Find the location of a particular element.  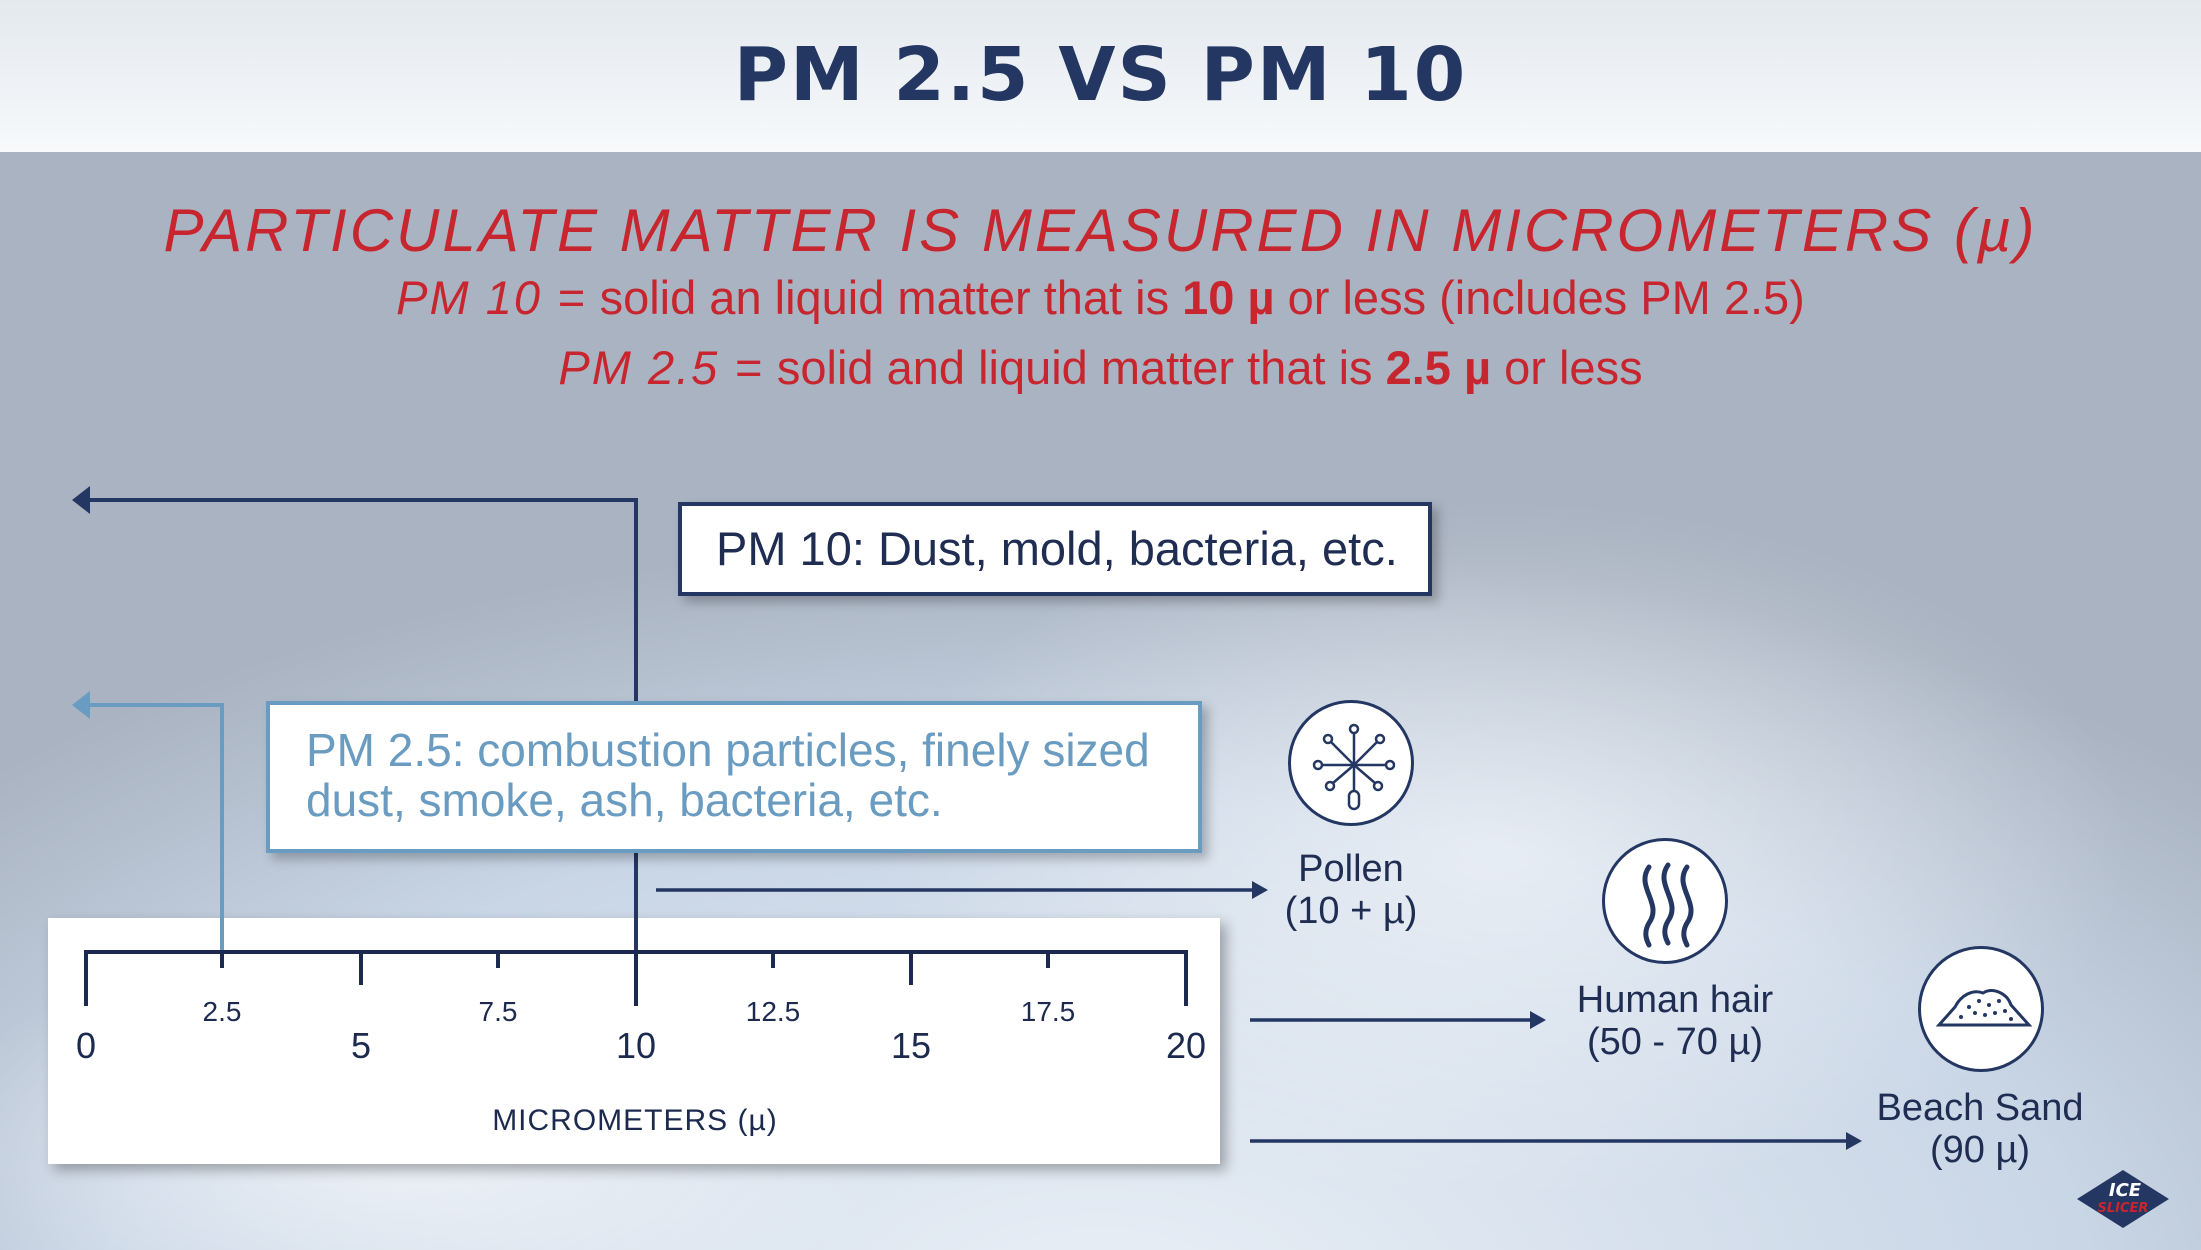

hair-name: Human hair is located at coordinates (1675, 1000).